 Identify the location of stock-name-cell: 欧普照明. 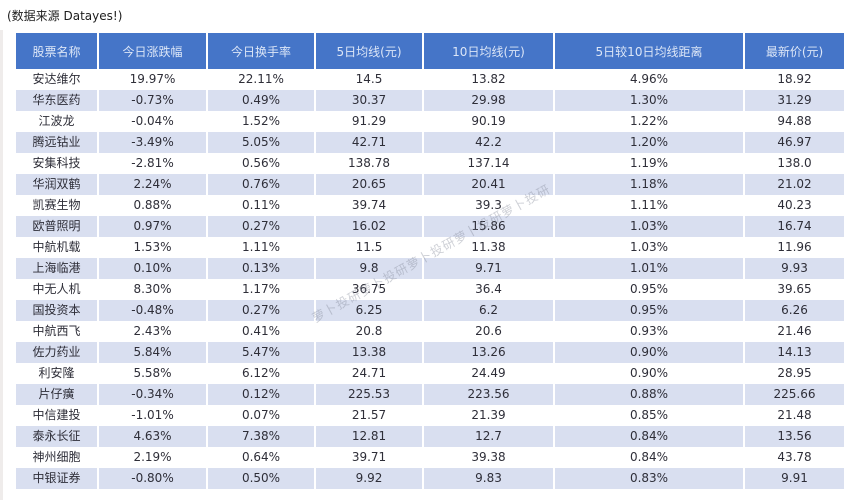
(56, 226).